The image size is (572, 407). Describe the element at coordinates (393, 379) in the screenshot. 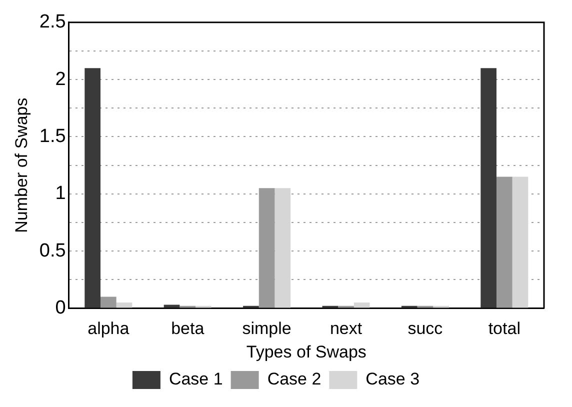

I see `legend-label: Case 3` at that location.